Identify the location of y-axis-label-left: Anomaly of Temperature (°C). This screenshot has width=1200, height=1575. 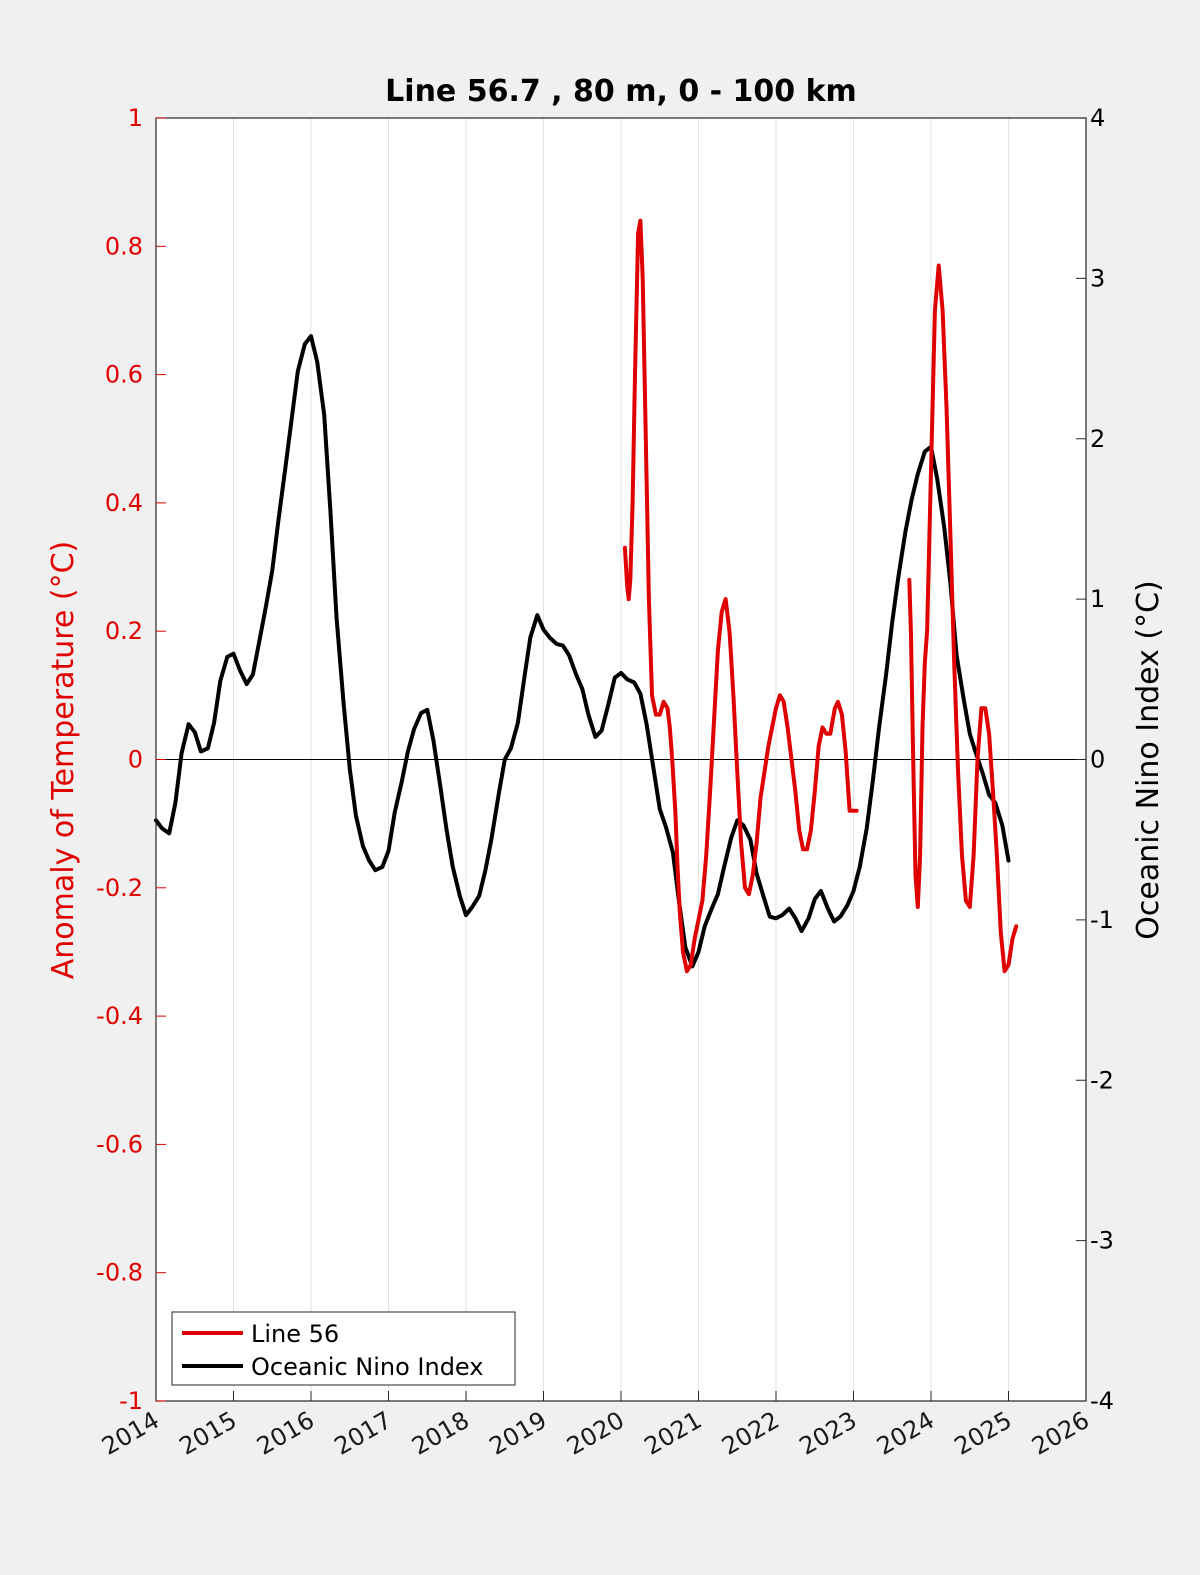
(63, 760).